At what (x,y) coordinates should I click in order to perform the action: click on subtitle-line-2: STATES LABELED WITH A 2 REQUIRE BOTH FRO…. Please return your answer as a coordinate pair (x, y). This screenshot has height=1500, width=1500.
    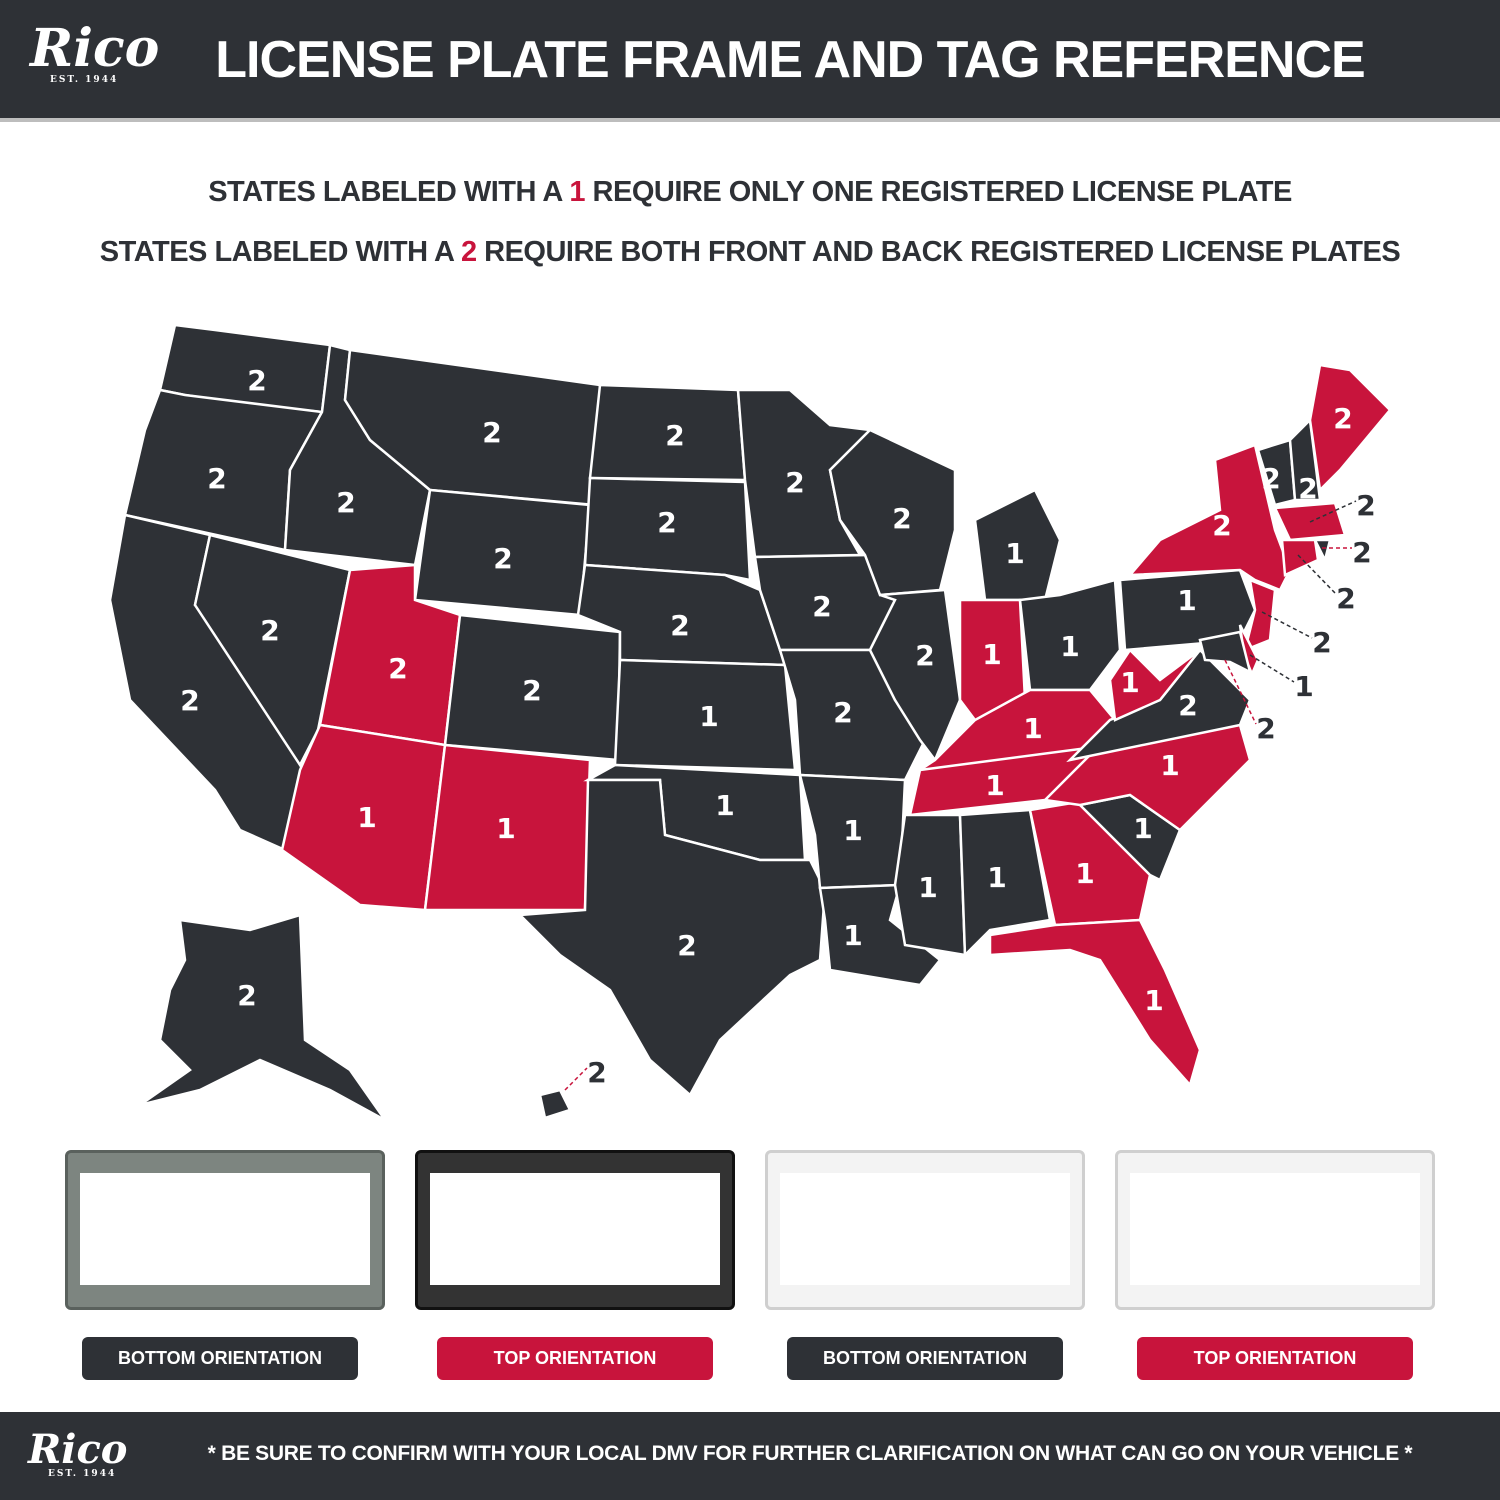
    Looking at the image, I should click on (750, 252).